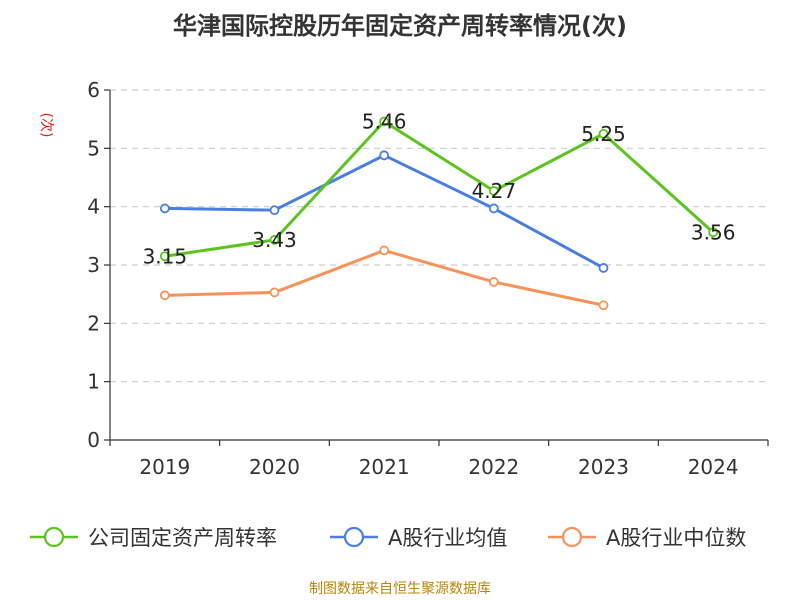 This screenshot has width=800, height=600. Describe the element at coordinates (603, 467) in the screenshot. I see `x-tick-label: 2023` at that location.